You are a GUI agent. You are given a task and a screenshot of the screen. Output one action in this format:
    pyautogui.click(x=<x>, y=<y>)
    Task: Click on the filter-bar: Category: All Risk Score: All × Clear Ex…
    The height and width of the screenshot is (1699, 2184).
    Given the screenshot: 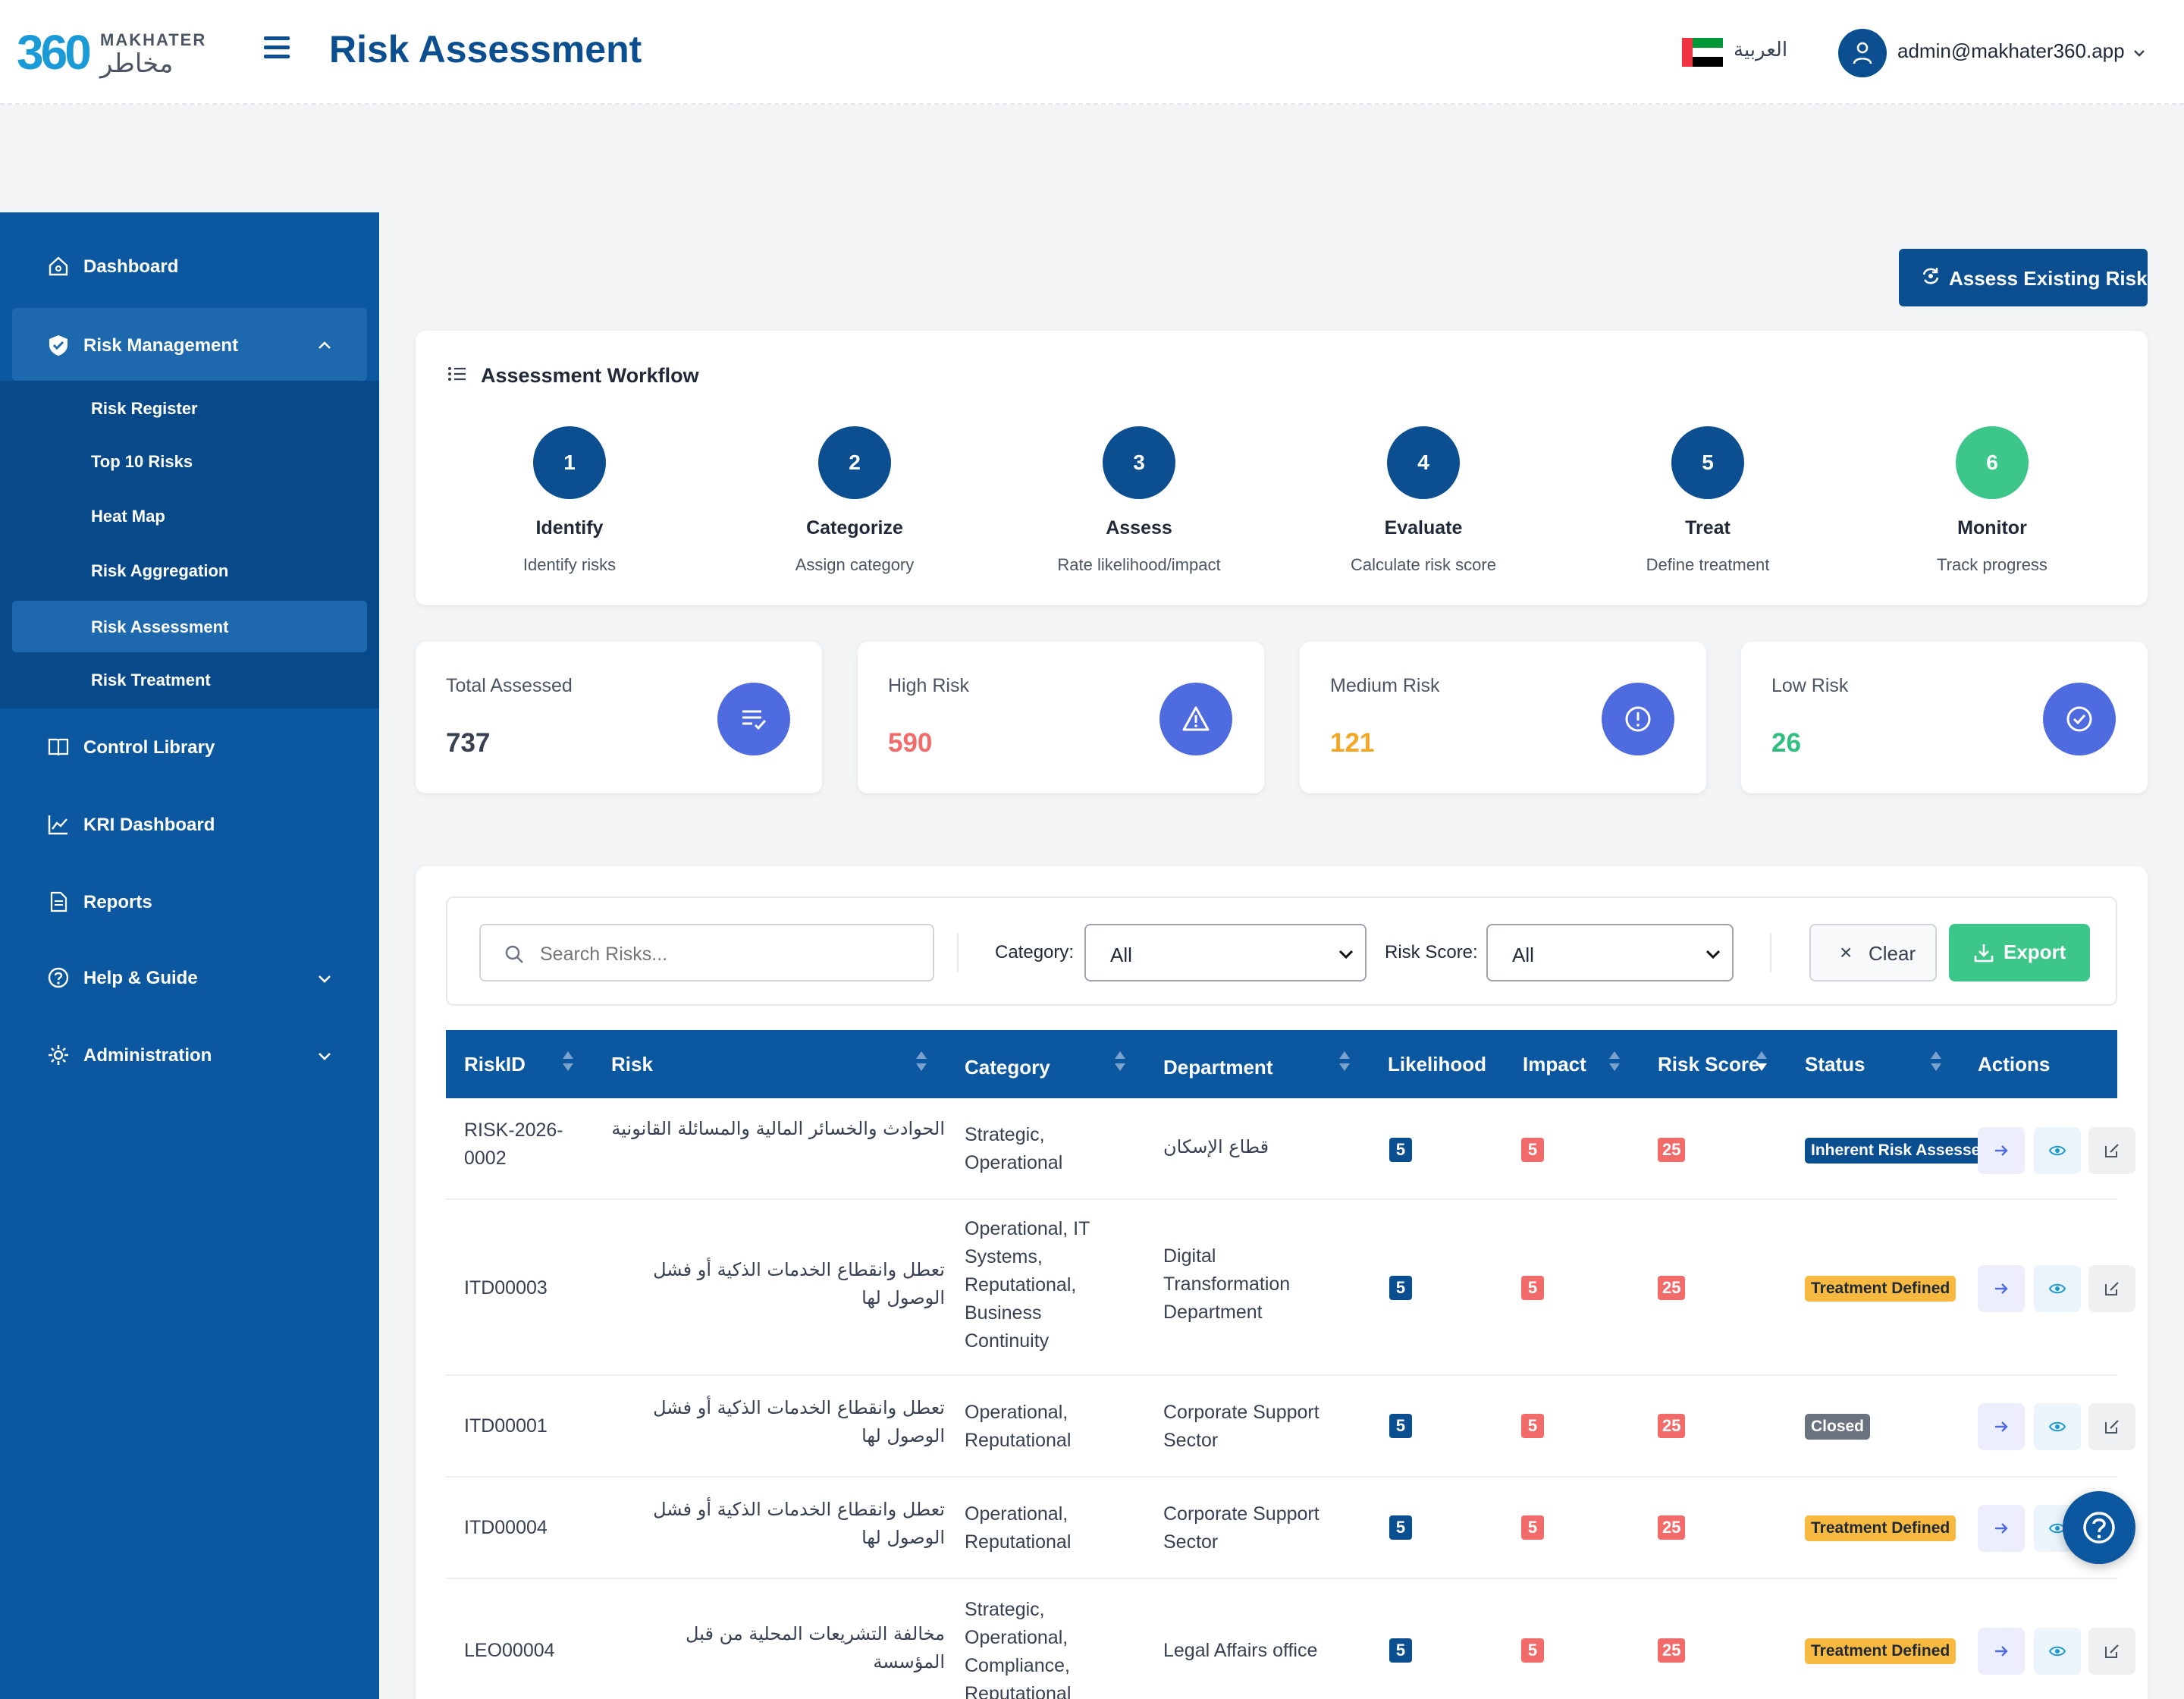 What is the action you would take?
    pyautogui.click(x=1281, y=951)
    